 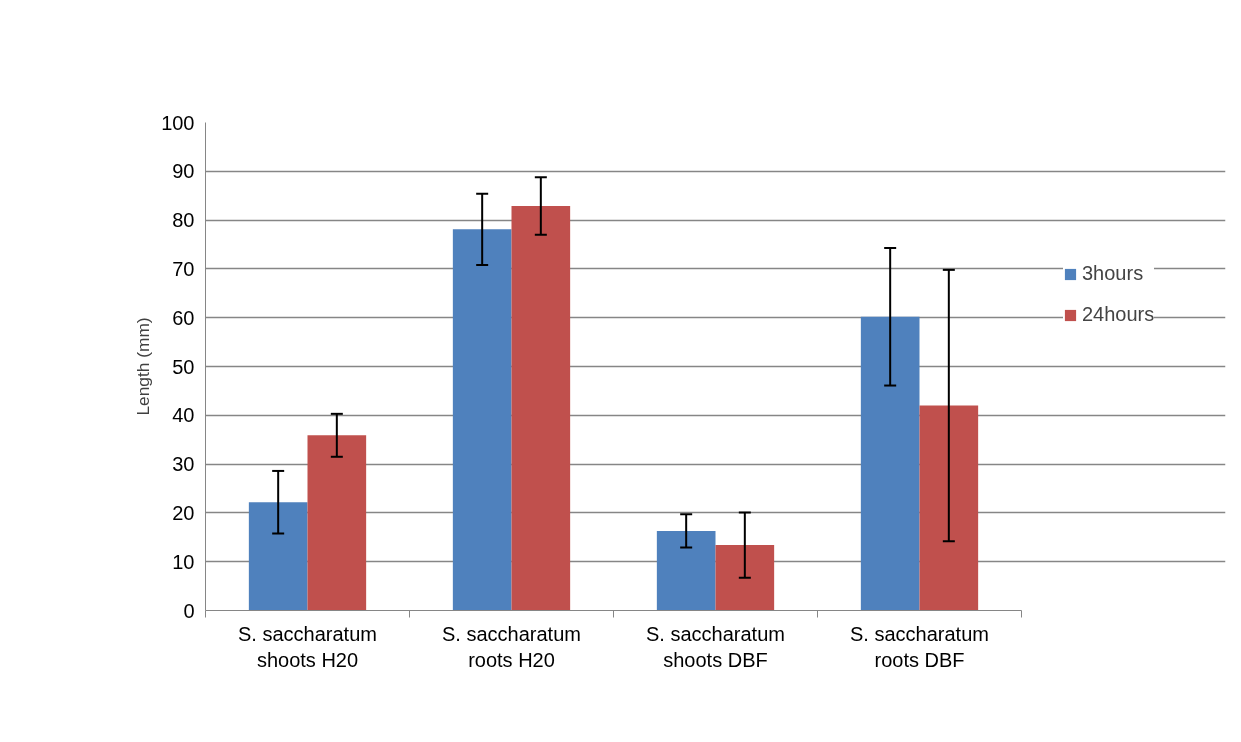 What do you see at coordinates (919, 646) in the screenshot?
I see `x-tick-label: S. saccharatum roots DBF` at bounding box center [919, 646].